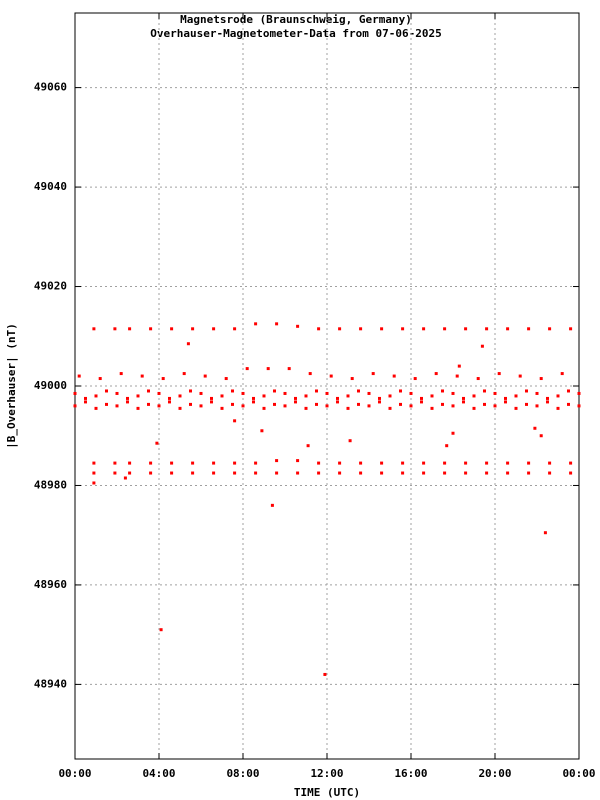 The width and height of the screenshot is (600, 800). I want to click on y-tick-label: 48960, so click(50, 584).